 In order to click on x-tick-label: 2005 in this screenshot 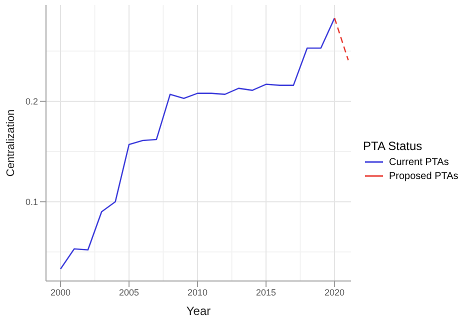, I will do `click(129, 292)`.